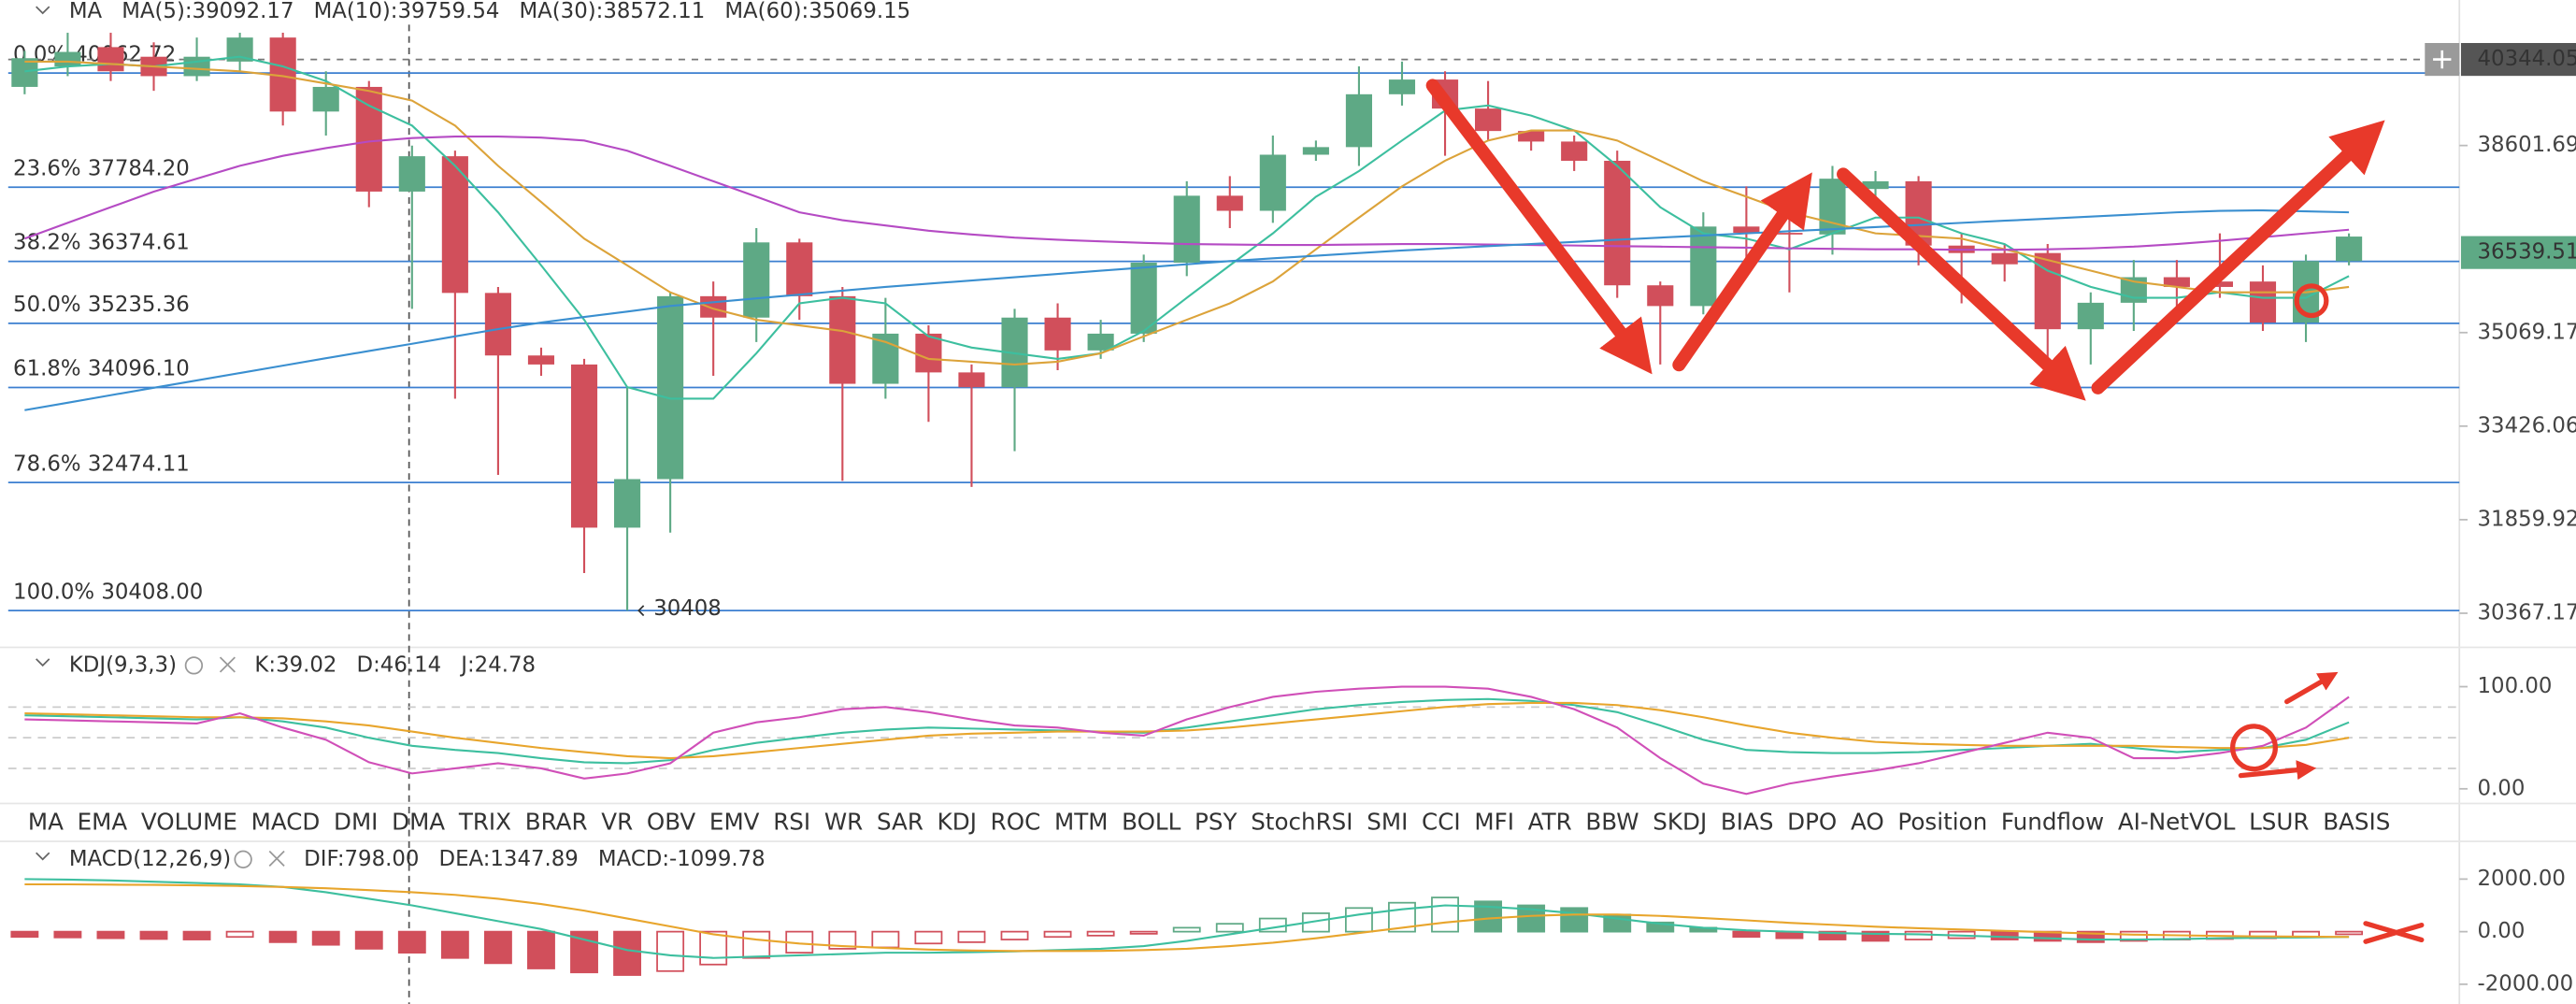  Describe the element at coordinates (1867, 822) in the screenshot. I see `indicator-tab: AO` at that location.